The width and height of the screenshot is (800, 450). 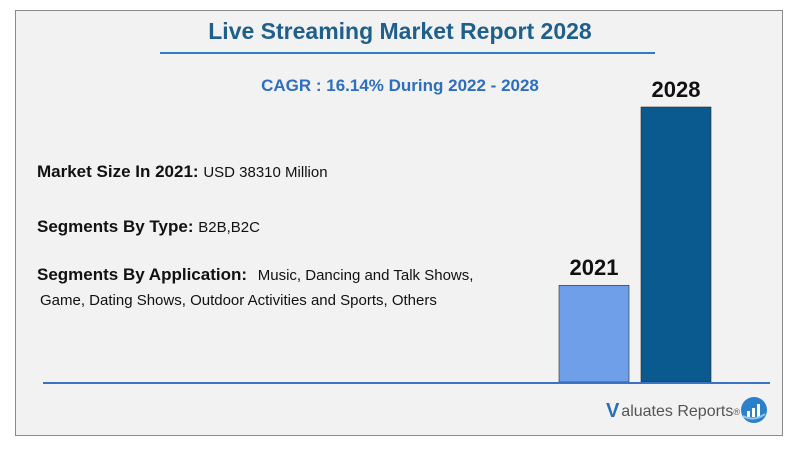 I want to click on bar-2028, so click(x=676, y=244).